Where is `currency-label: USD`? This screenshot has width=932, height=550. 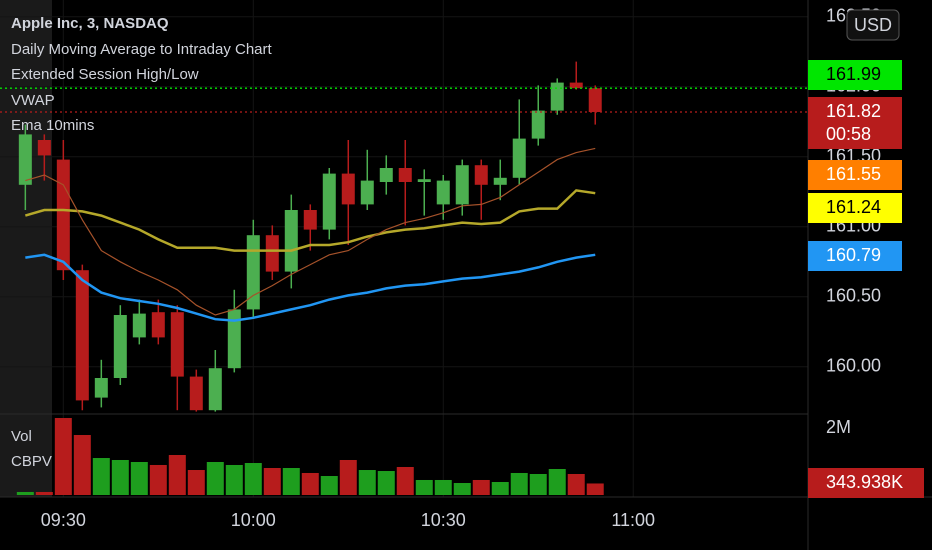
currency-label: USD is located at coordinates (873, 25).